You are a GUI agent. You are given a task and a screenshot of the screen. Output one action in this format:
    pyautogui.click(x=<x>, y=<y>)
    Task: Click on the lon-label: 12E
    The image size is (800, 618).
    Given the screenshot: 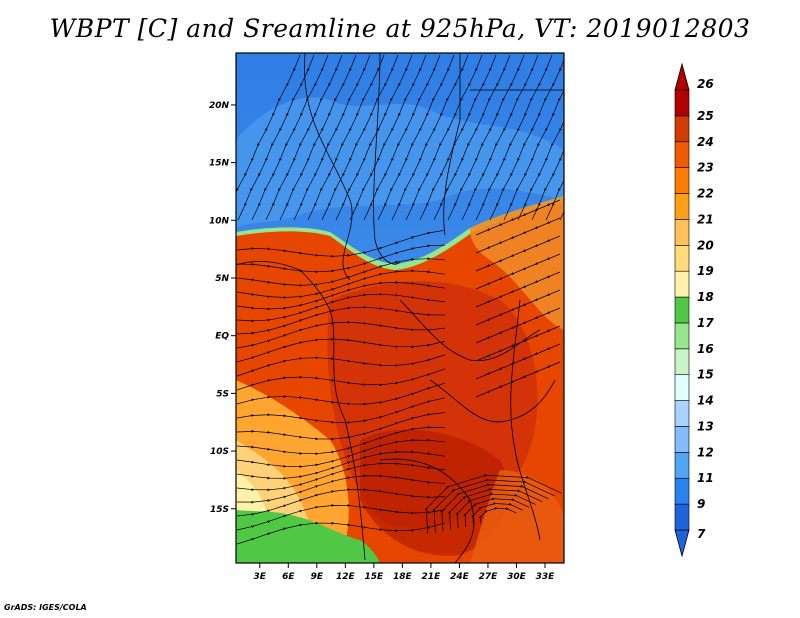 What is the action you would take?
    pyautogui.click(x=346, y=577)
    